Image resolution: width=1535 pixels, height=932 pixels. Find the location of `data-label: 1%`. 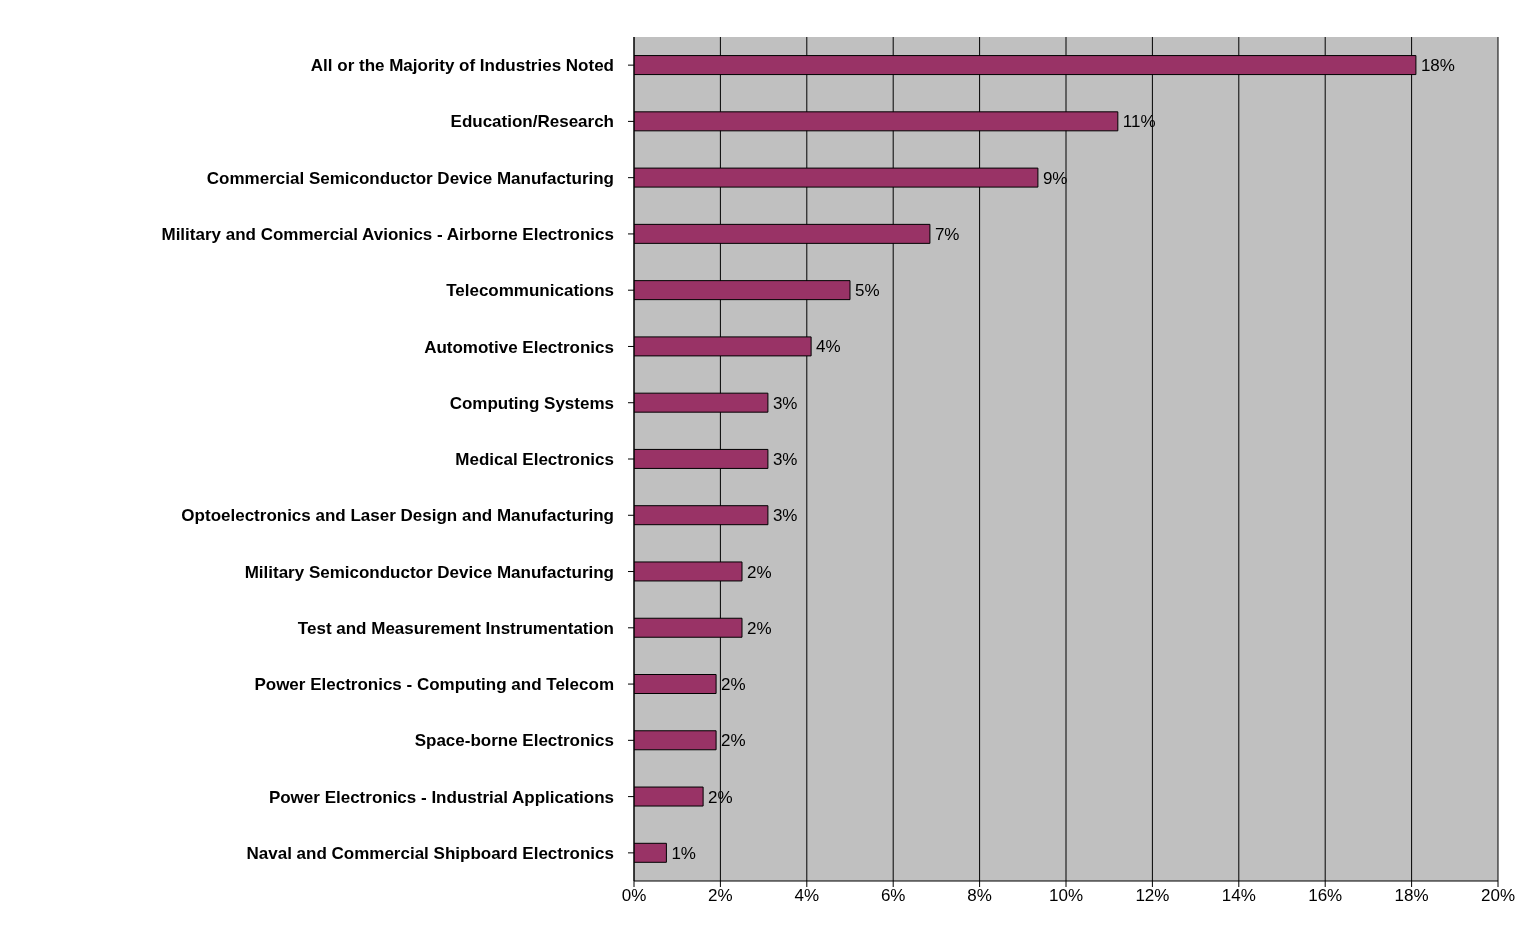

data-label: 1% is located at coordinates (683, 853).